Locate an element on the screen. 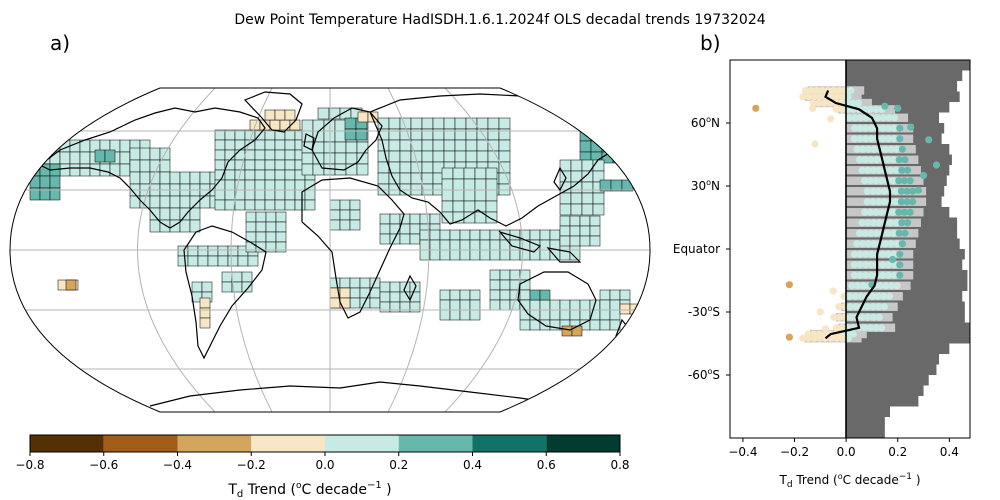 The width and height of the screenshot is (1000, 500). colorbar-segment is located at coordinates (435, 443).